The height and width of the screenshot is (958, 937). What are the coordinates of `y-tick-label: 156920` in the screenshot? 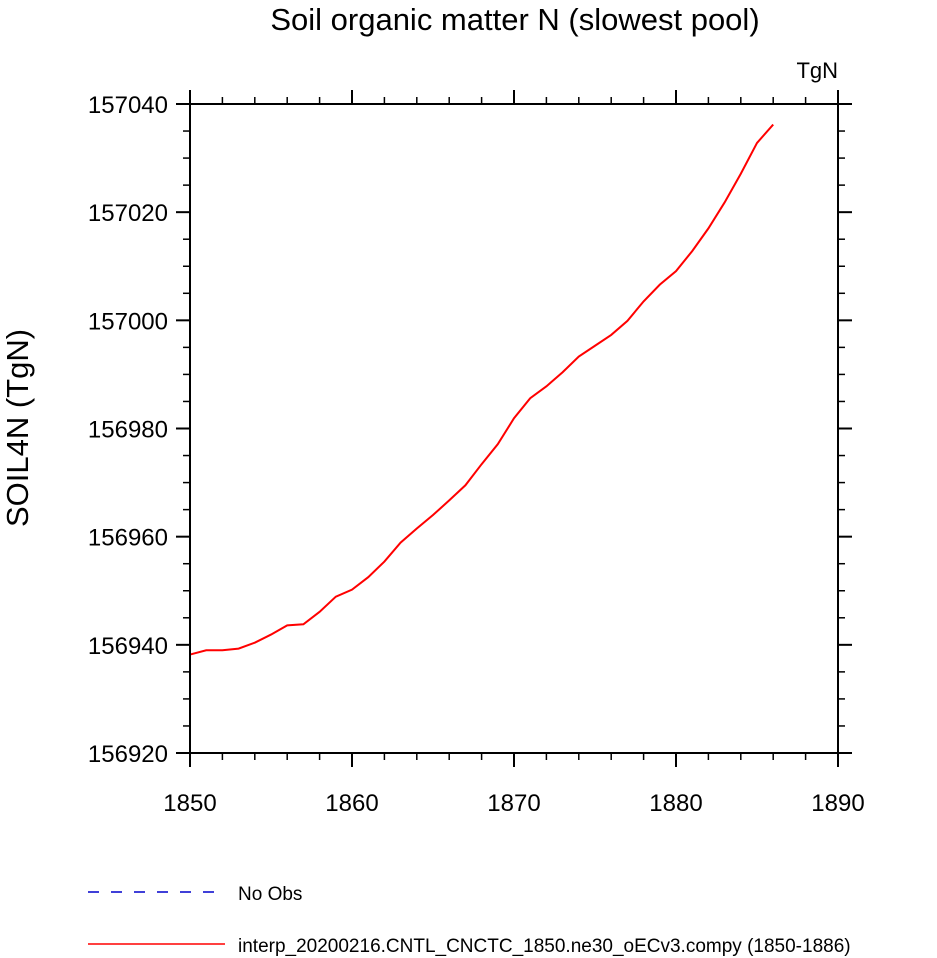 It's located at (128, 754).